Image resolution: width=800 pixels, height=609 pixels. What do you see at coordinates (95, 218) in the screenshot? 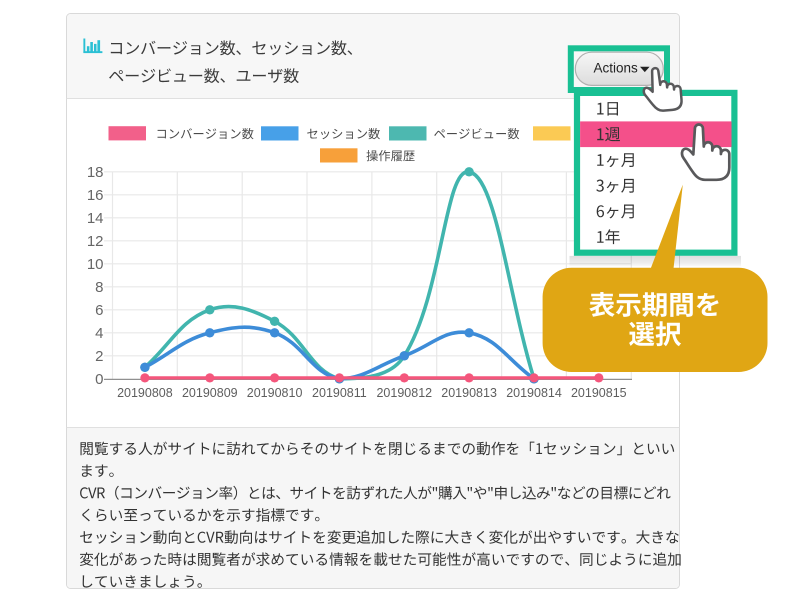
I see `svg-text: 14` at bounding box center [95, 218].